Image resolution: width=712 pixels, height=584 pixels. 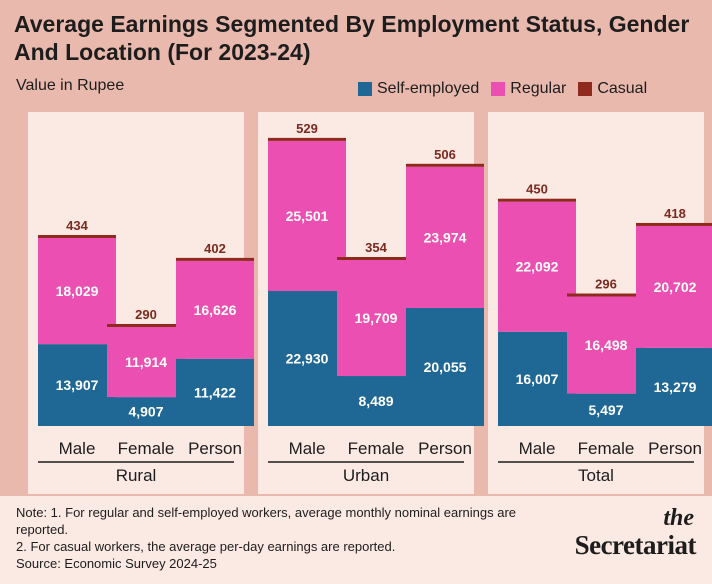 I want to click on bar-regular-rural-person, so click(x=215, y=309).